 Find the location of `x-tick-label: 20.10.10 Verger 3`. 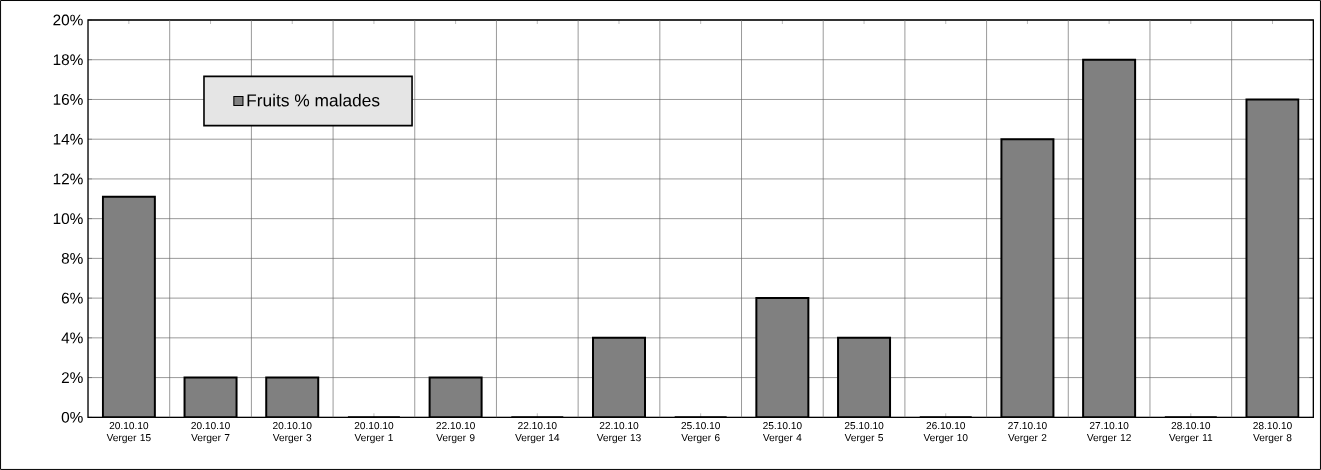

x-tick-label: 20.10.10 Verger 3 is located at coordinates (292, 433).